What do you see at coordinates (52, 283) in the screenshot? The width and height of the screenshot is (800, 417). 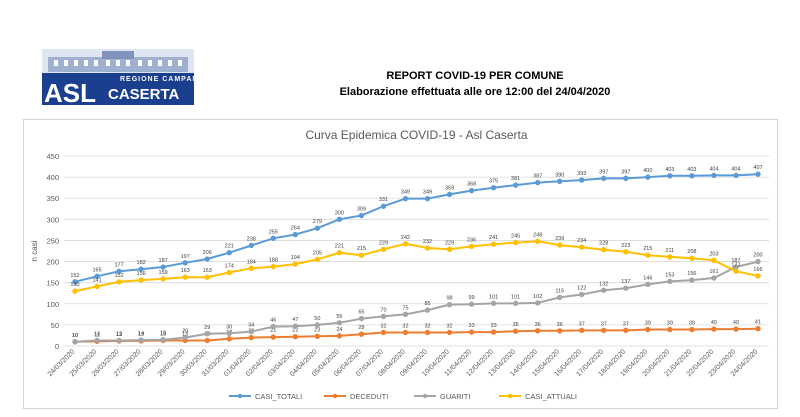 I see `y-tick-label: 150` at bounding box center [52, 283].